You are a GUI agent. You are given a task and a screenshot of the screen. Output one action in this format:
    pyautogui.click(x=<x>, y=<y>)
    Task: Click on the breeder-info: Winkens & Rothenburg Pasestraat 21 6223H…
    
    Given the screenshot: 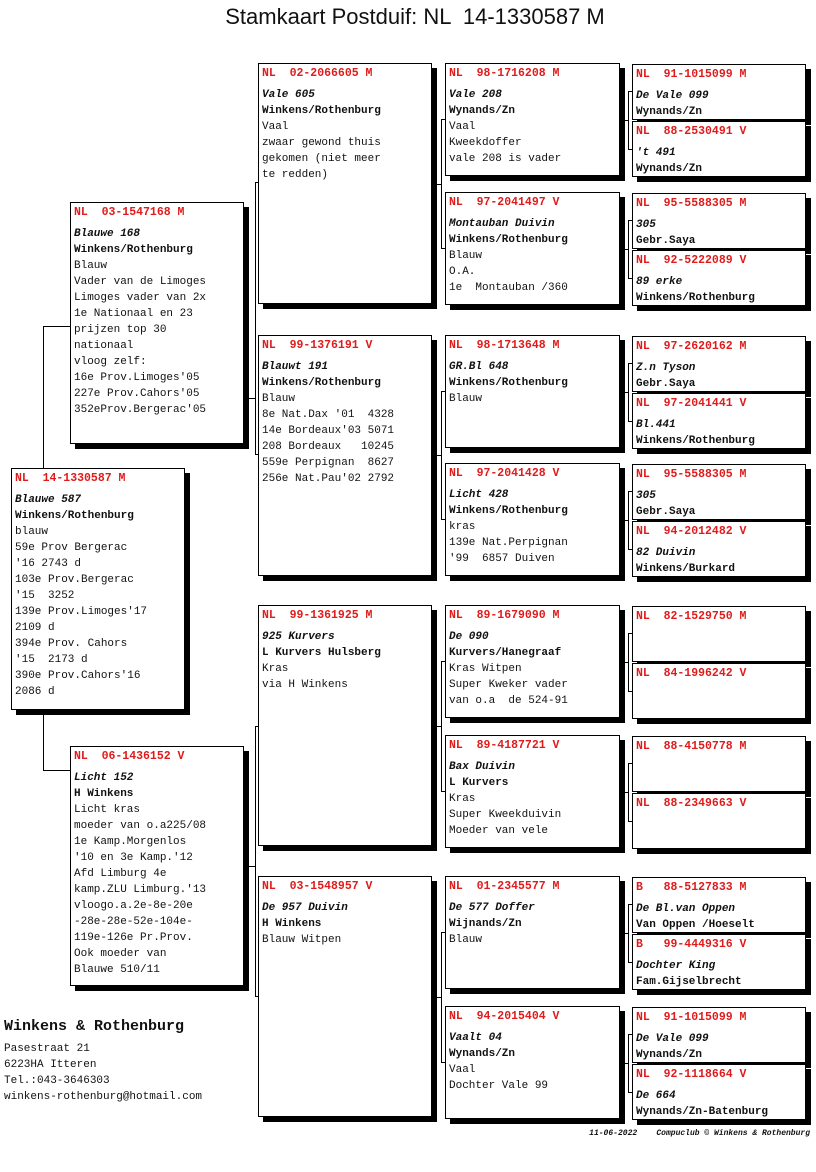 What is the action you would take?
    pyautogui.click(x=103, y=1062)
    